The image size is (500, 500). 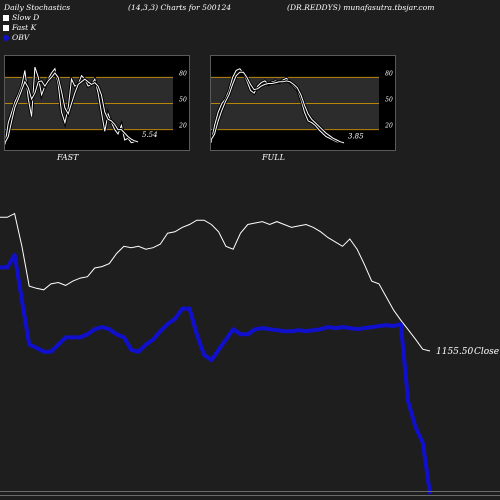 What do you see at coordinates (21, 37) in the screenshot?
I see `legend-label-obv: OBV` at bounding box center [21, 37].